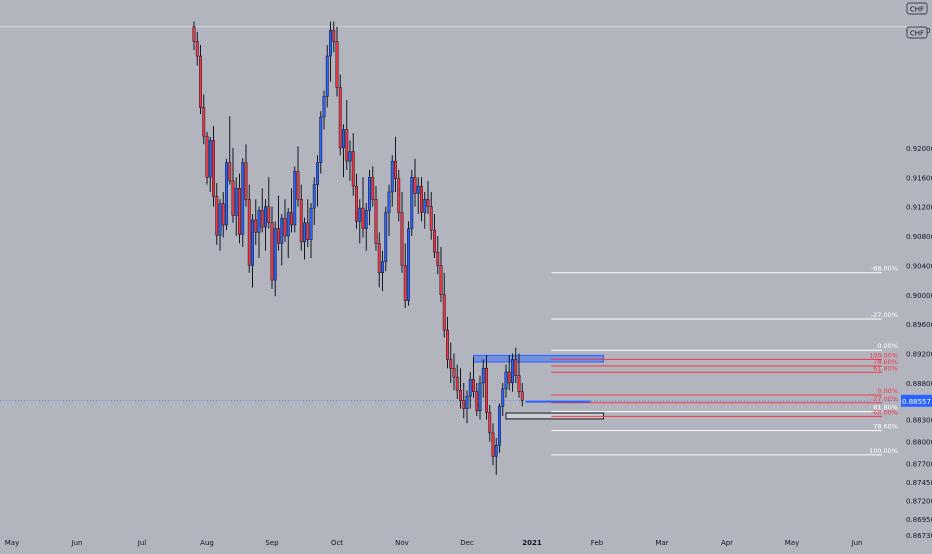  What do you see at coordinates (661, 543) in the screenshot?
I see `time-tick-label: Mar` at bounding box center [661, 543].